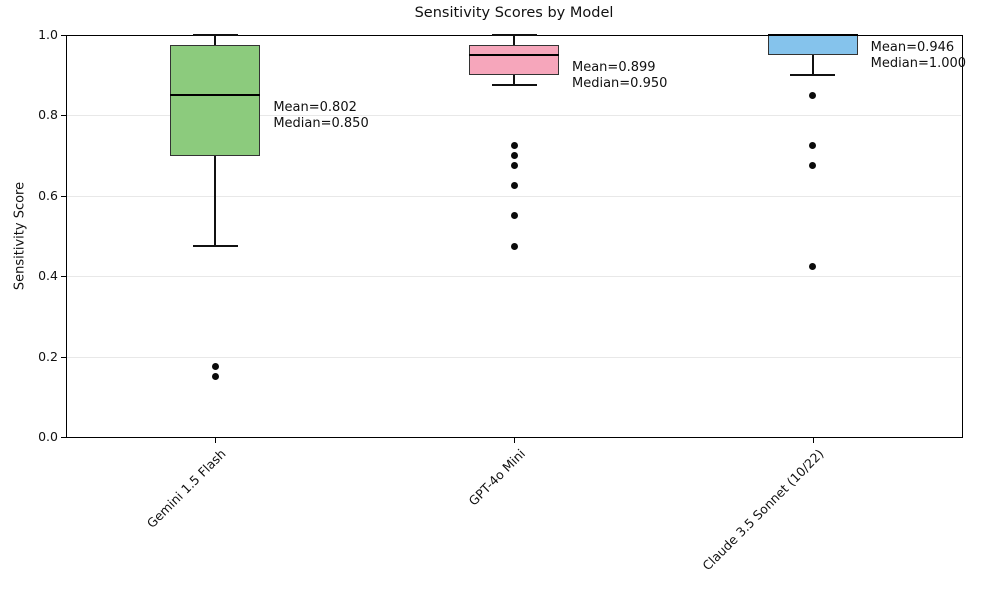 The width and height of the screenshot is (1000, 600). I want to click on annotation-median: Median=0.950, so click(620, 84).